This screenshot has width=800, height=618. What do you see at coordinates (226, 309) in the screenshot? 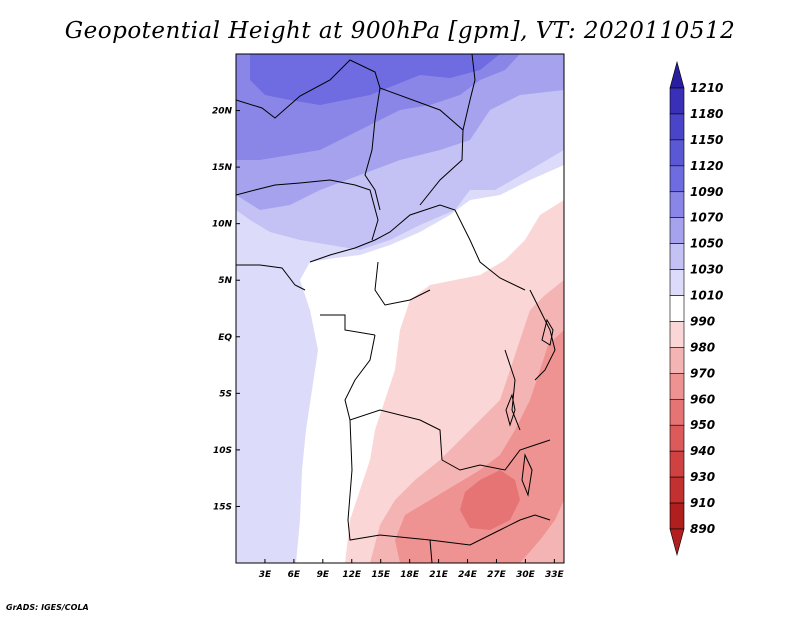
I see `y-axis: 20N 15N 10N 5N EQ 5S 10S 15S` at bounding box center [226, 309].